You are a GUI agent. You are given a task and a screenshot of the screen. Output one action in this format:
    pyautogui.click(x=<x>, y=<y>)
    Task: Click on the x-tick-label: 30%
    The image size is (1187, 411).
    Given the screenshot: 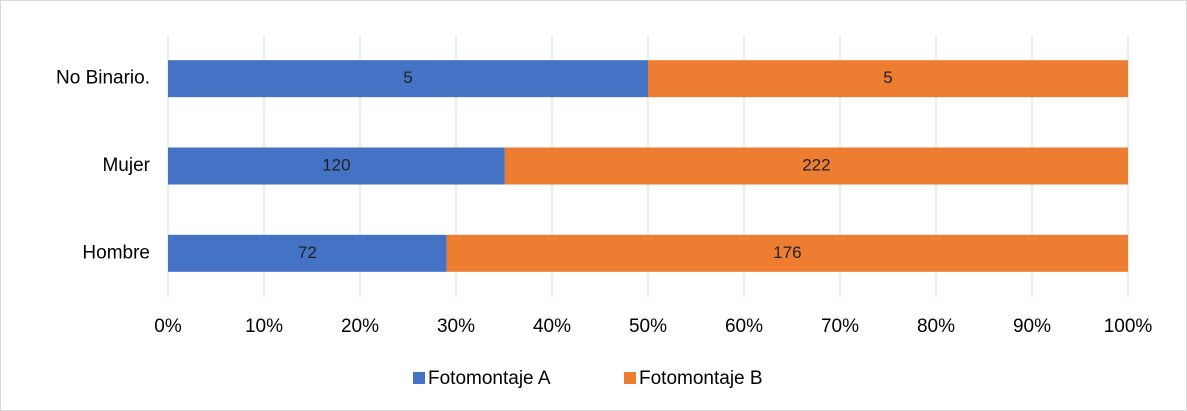 What is the action you would take?
    pyautogui.click(x=456, y=326)
    